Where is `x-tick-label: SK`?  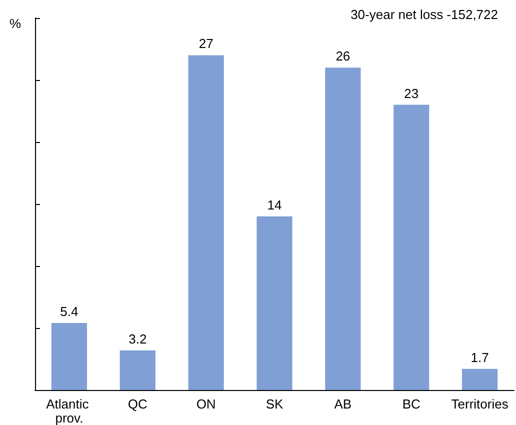
x-tick-label: SK is located at coordinates (275, 404).